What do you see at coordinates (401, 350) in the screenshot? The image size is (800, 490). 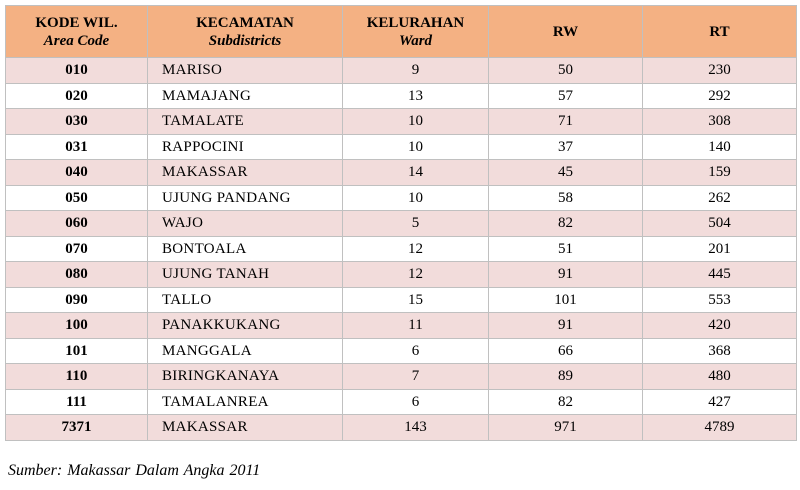 I see `table-row: 101 MANGGALA 6 66 368` at bounding box center [401, 350].